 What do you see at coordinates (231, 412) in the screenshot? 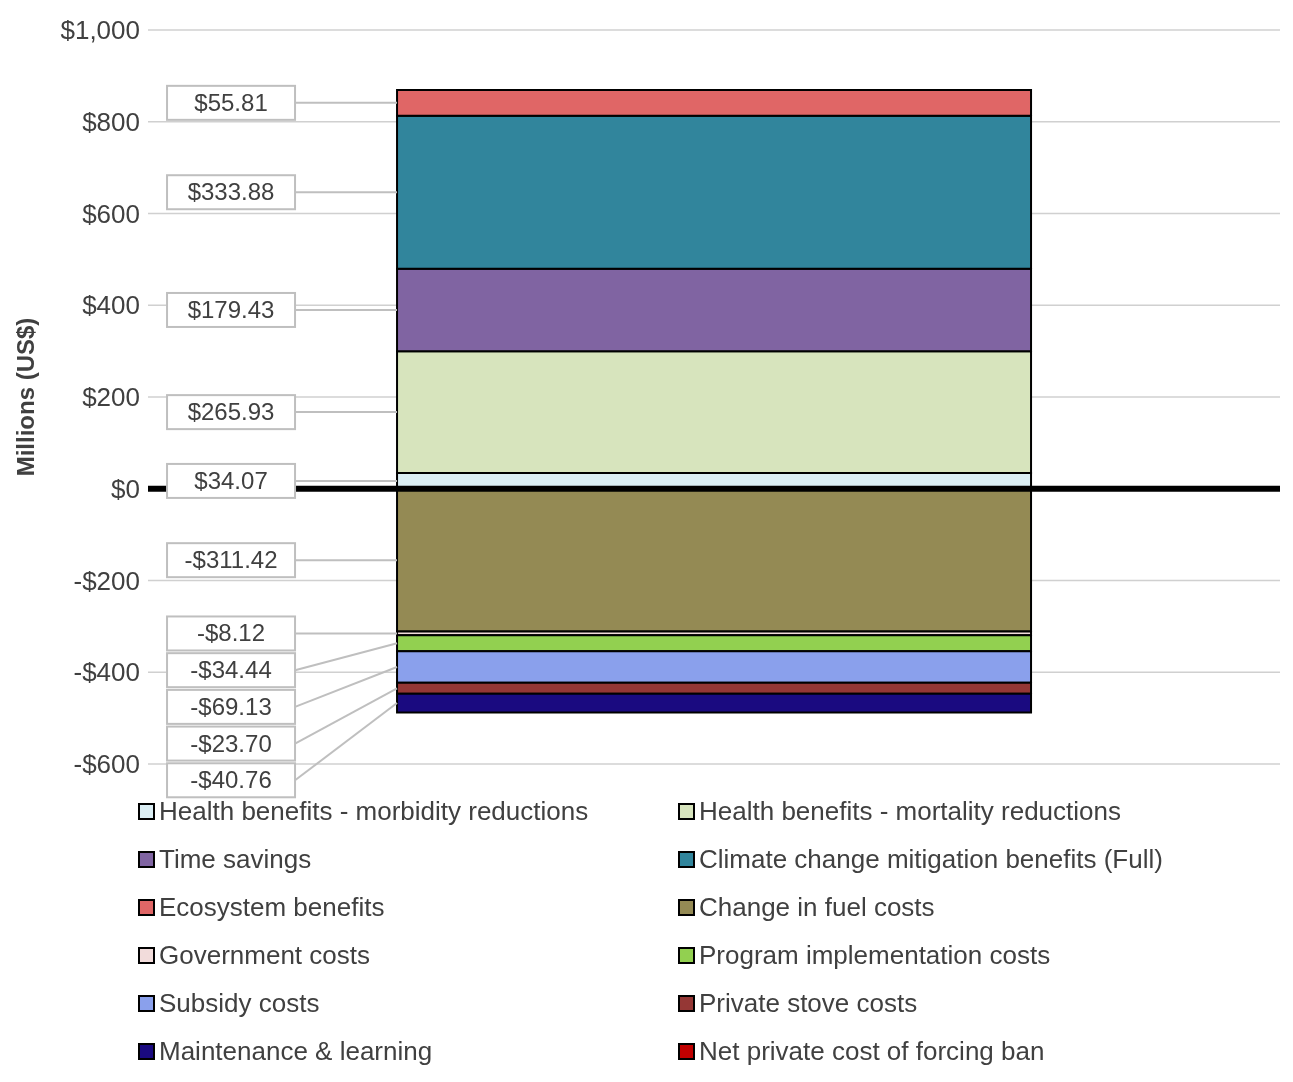
I see `data-label: $265.93` at bounding box center [231, 412].